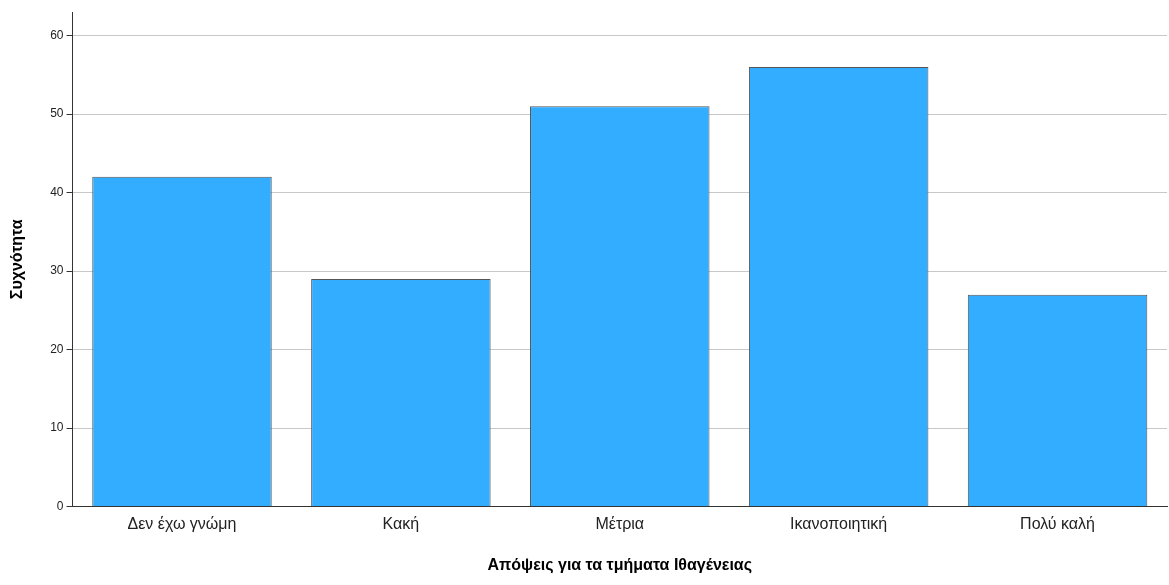  What do you see at coordinates (57, 34) in the screenshot?
I see `y-tick-label: 60` at bounding box center [57, 34].